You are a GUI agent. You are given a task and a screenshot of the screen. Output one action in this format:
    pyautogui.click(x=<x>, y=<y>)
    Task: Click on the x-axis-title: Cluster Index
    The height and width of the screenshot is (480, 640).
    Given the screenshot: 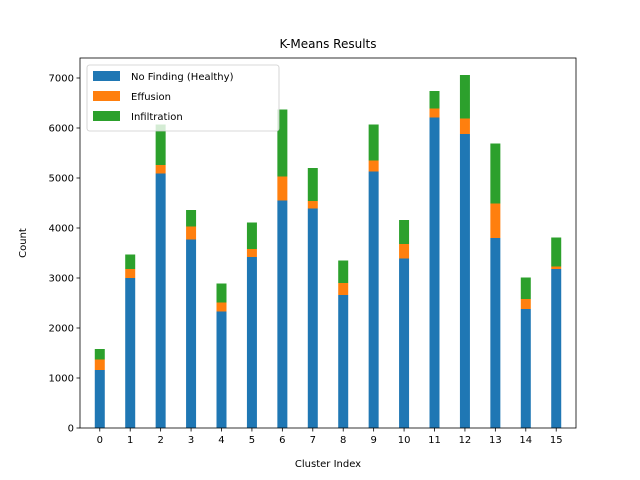 What is the action you would take?
    pyautogui.click(x=328, y=464)
    